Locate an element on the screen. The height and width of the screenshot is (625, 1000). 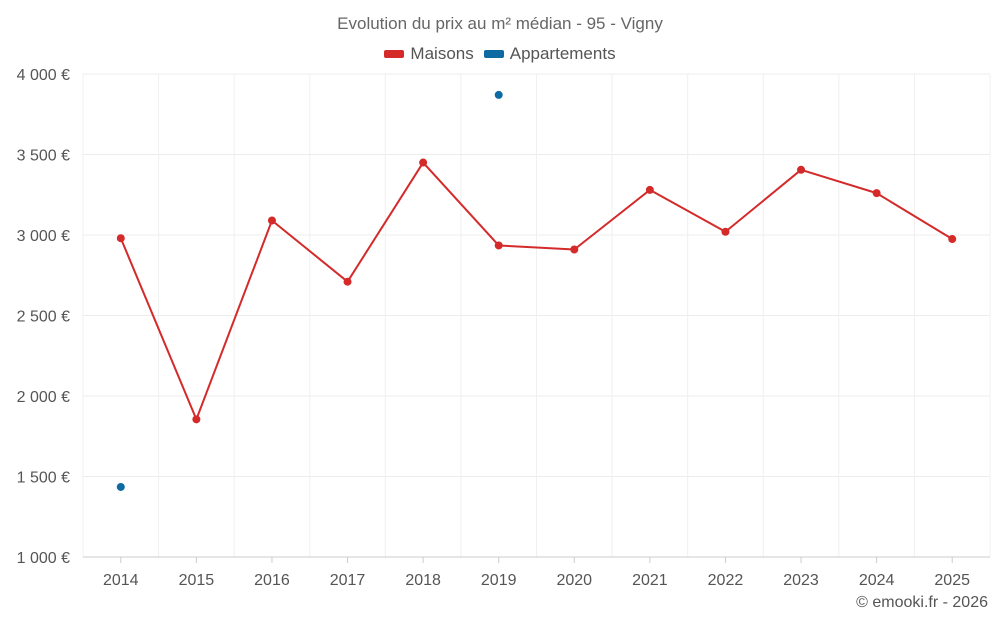
x-tick-label: 2019 is located at coordinates (499, 580).